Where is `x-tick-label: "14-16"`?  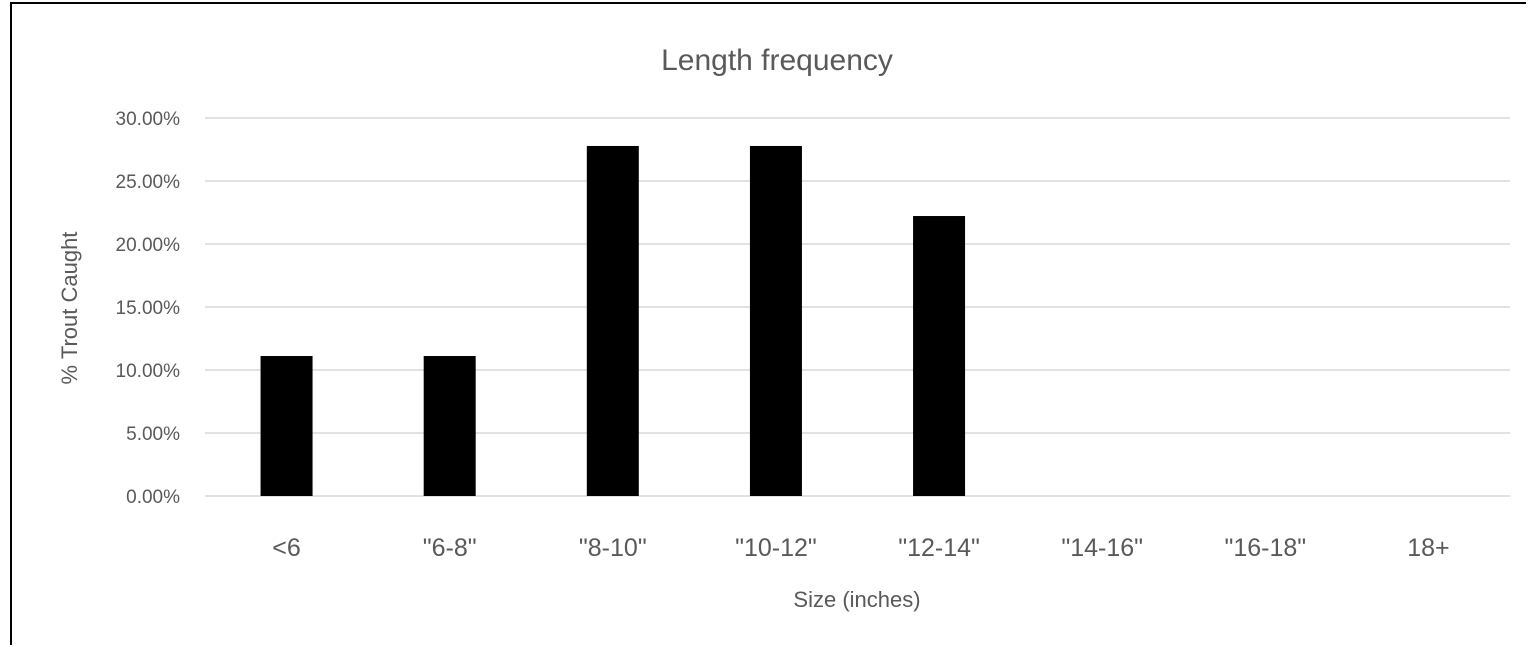 x-tick-label: "14-16" is located at coordinates (1102, 548).